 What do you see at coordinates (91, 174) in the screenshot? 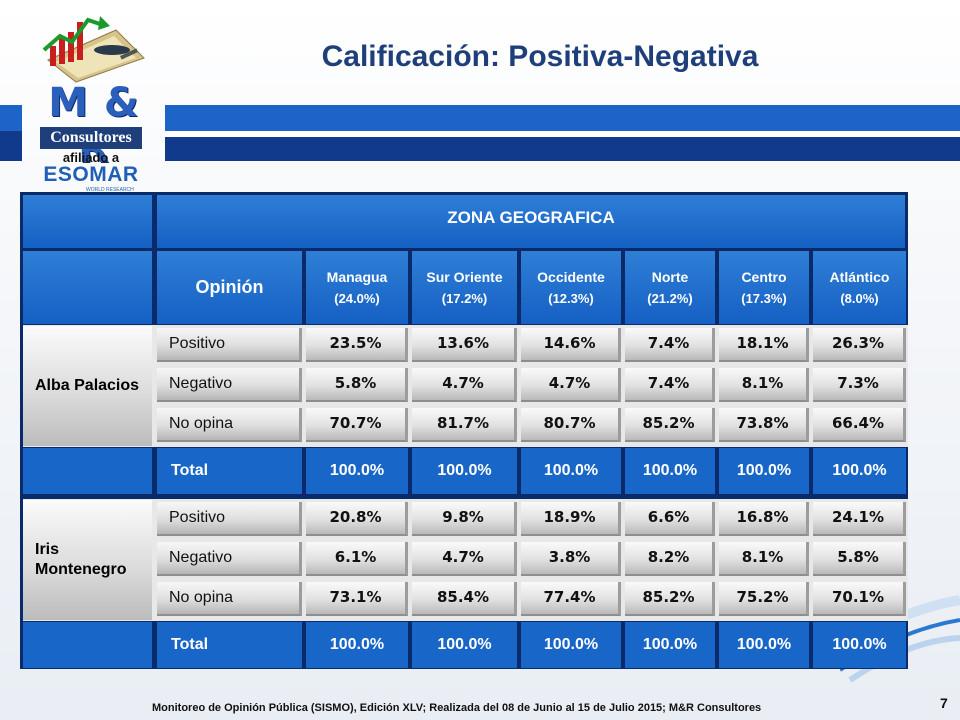
I see `logo-esomar: ESOMAR` at bounding box center [91, 174].